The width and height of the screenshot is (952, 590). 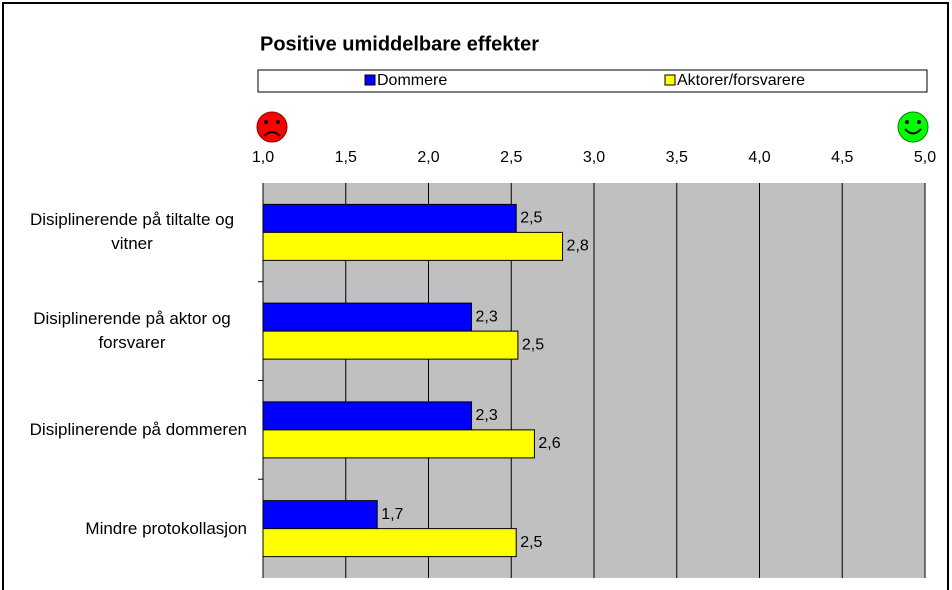 I want to click on x-tick-label: 5,0, so click(x=925, y=157).